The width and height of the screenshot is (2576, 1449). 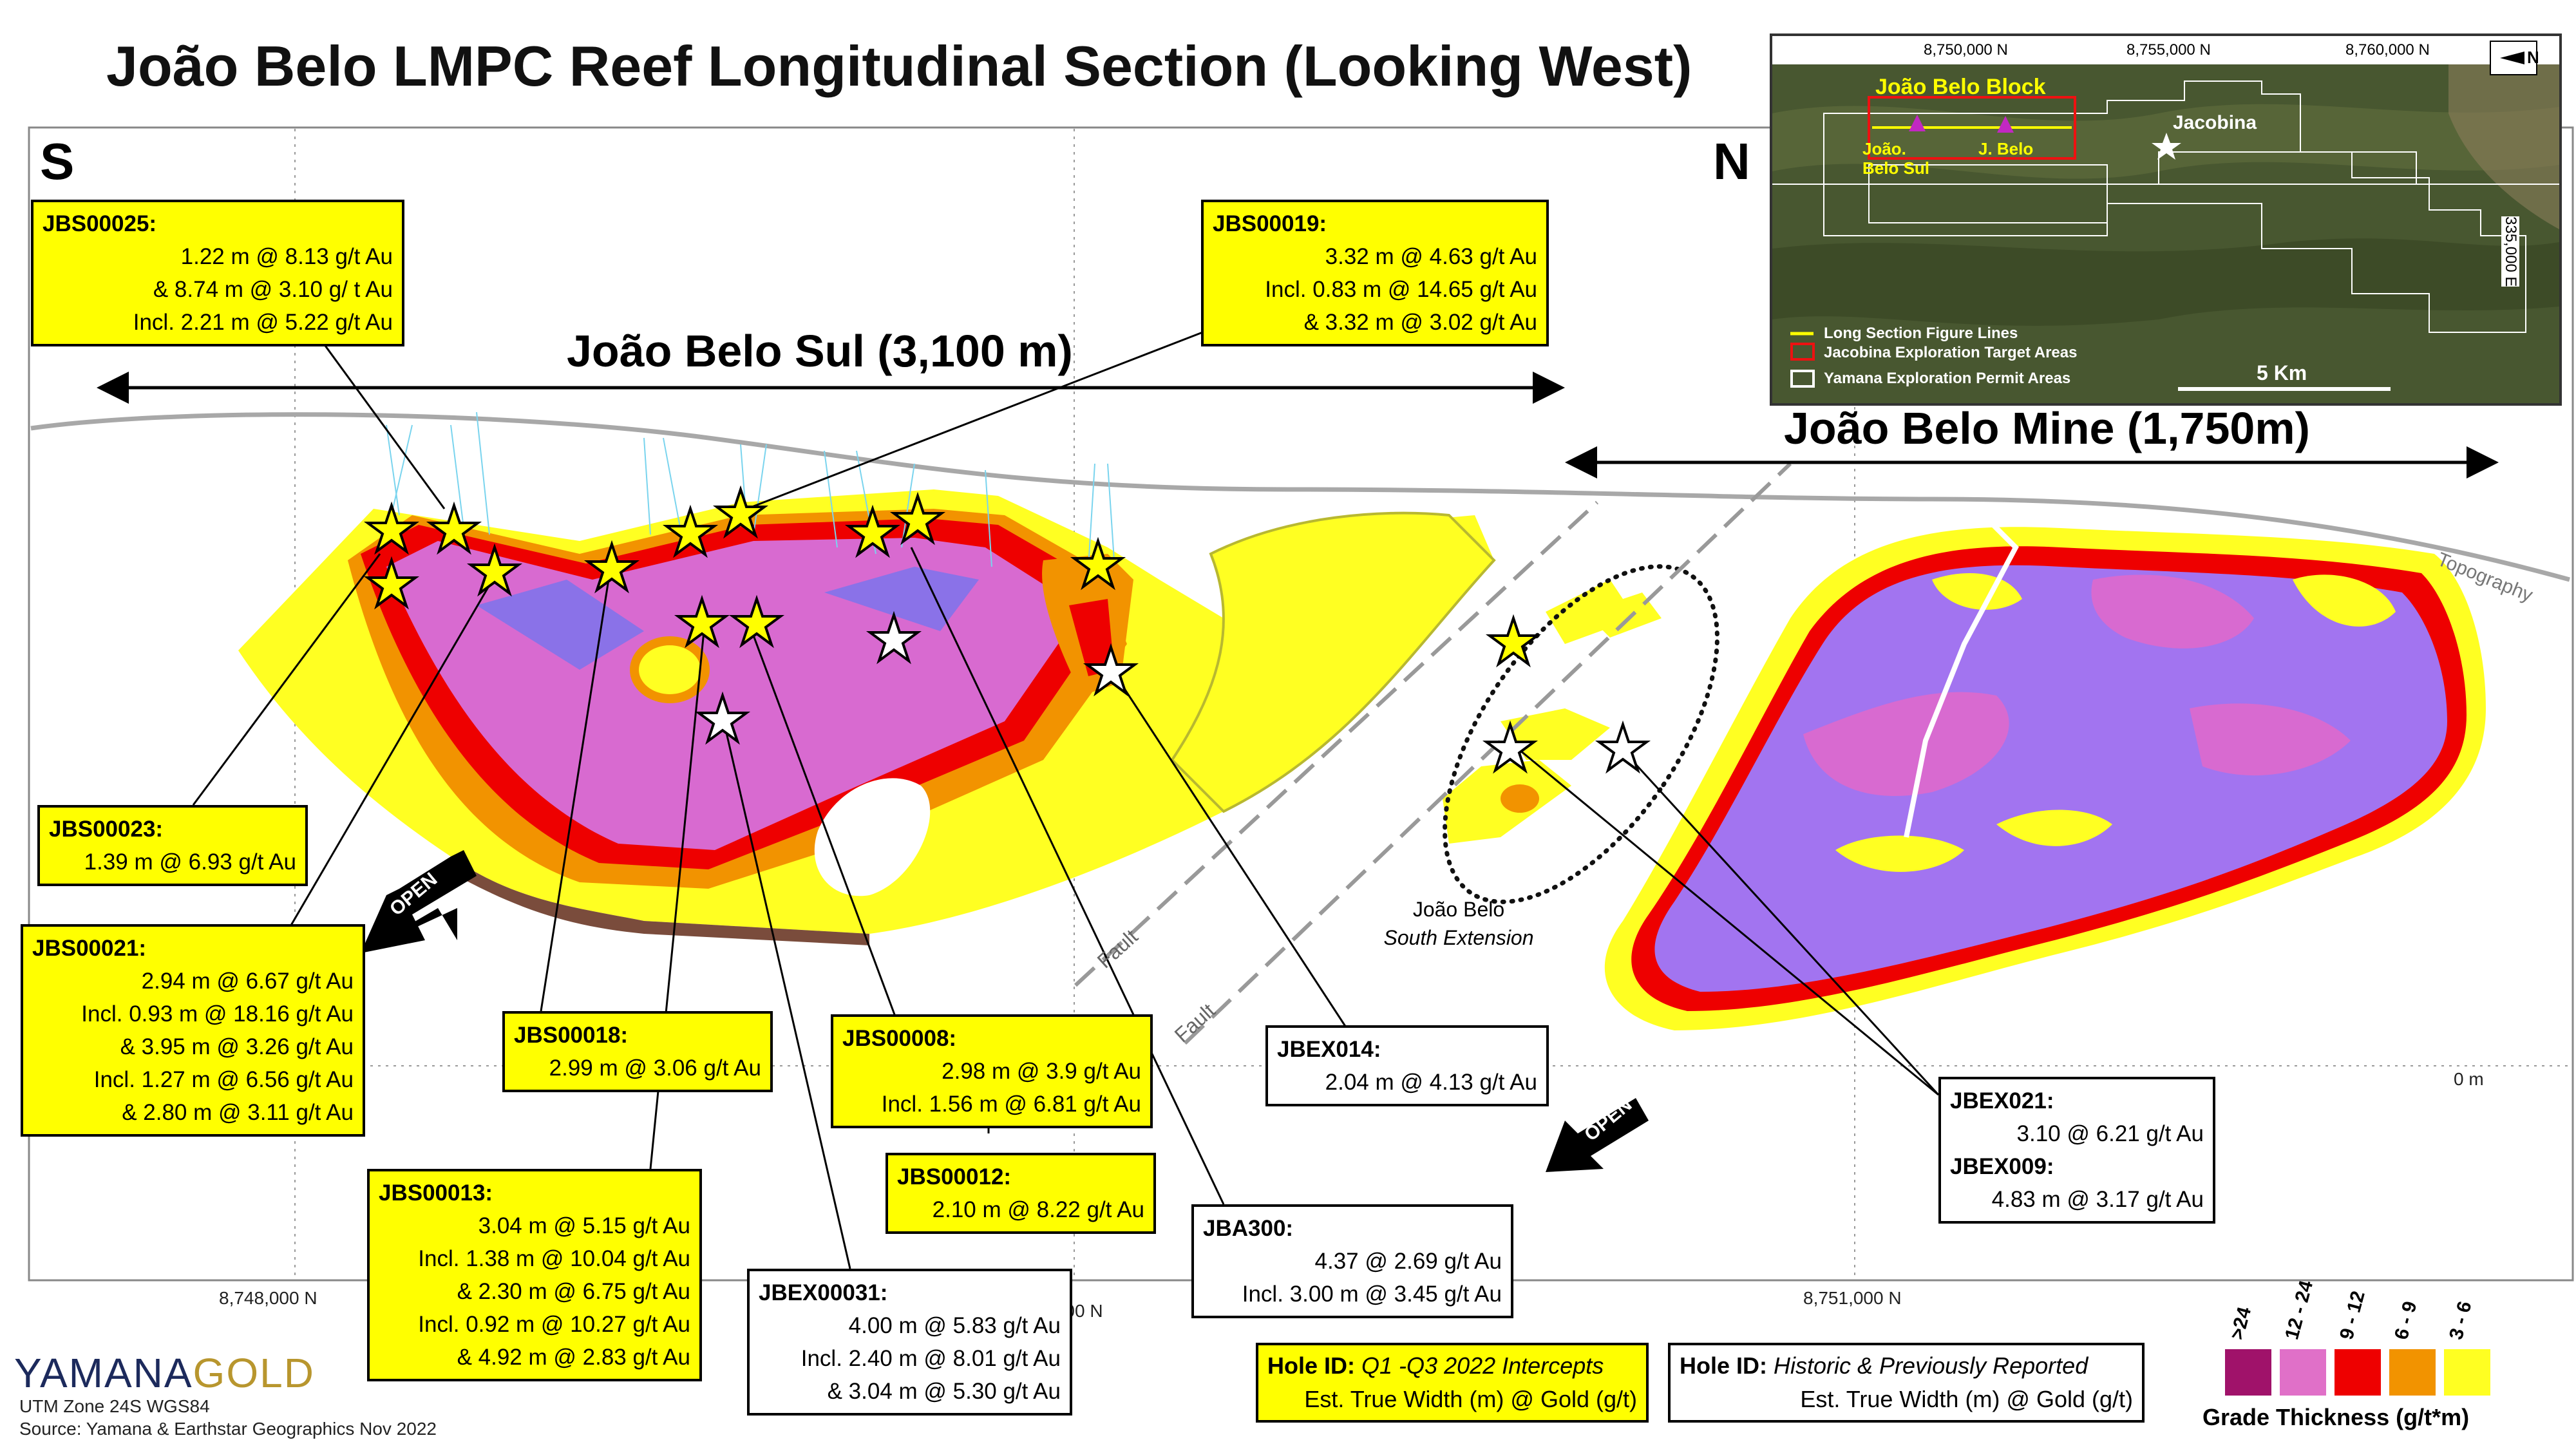 What do you see at coordinates (1966, 50) in the screenshot?
I see `inset-top-label-1: 8,750,000 N` at bounding box center [1966, 50].